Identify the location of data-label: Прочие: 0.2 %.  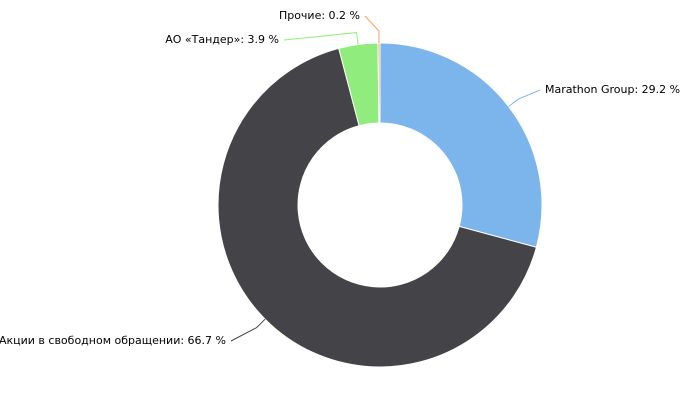
(319, 15).